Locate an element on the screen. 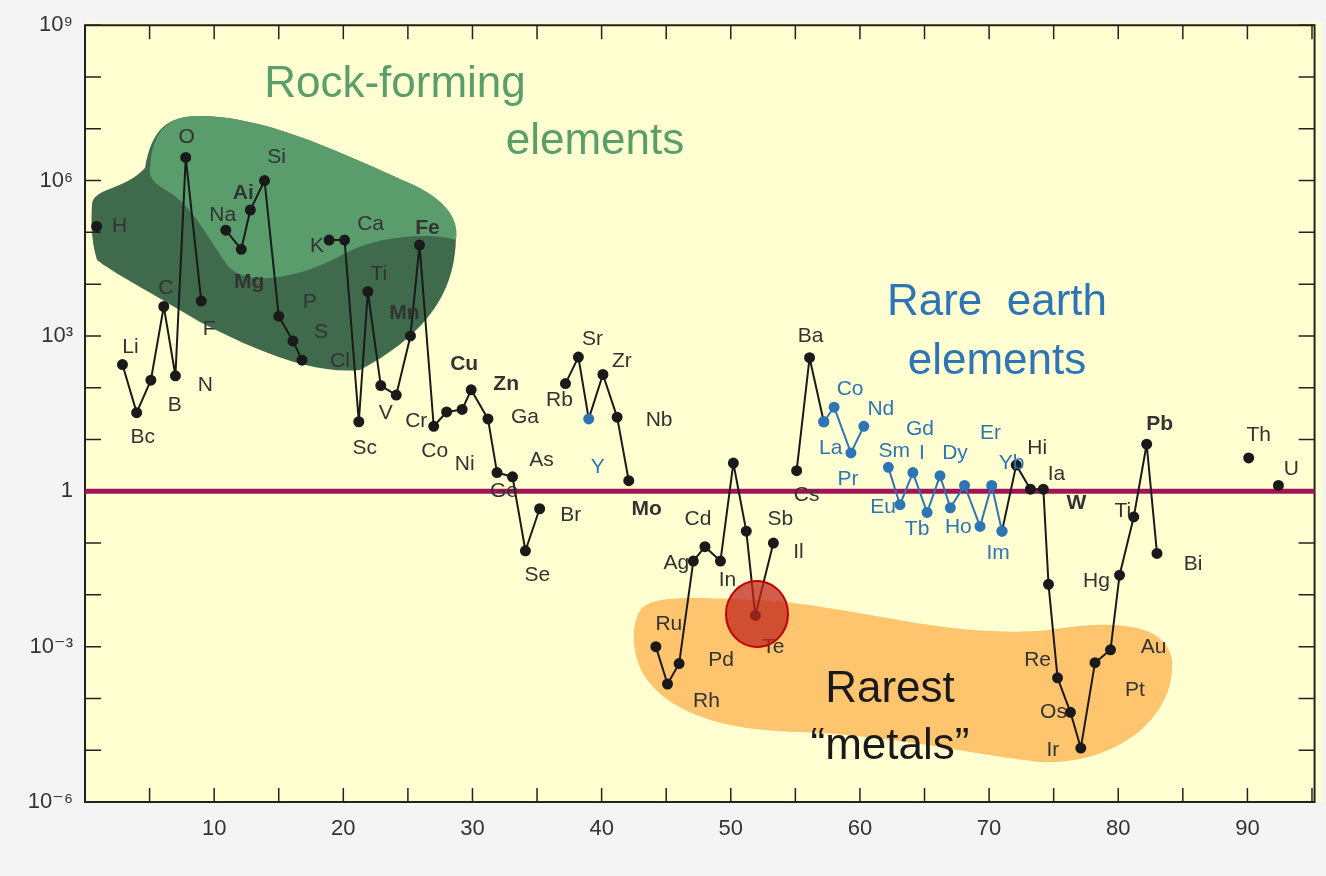 Image resolution: width=1326 pixels, height=876 pixels. annotation: Sm is located at coordinates (894, 450).